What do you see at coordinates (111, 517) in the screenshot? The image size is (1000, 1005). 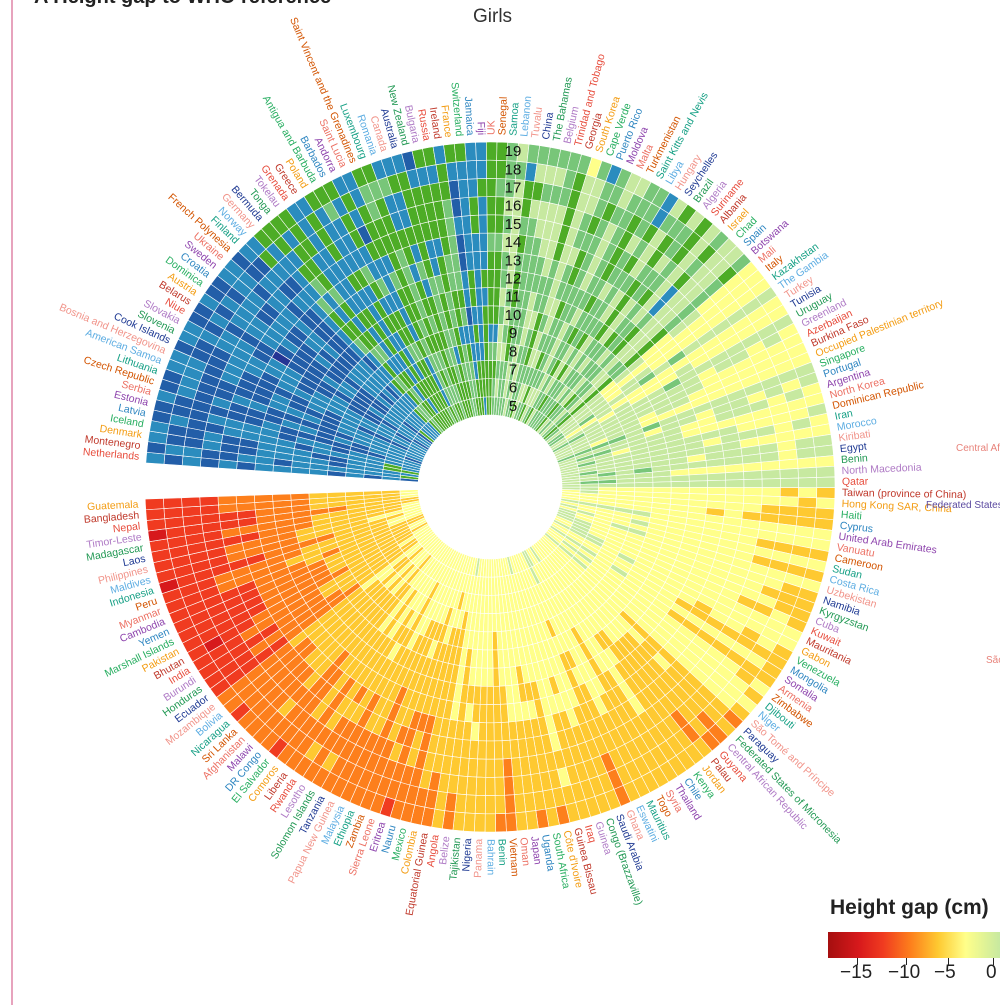 I see `country-label: Bangladesh` at bounding box center [111, 517].